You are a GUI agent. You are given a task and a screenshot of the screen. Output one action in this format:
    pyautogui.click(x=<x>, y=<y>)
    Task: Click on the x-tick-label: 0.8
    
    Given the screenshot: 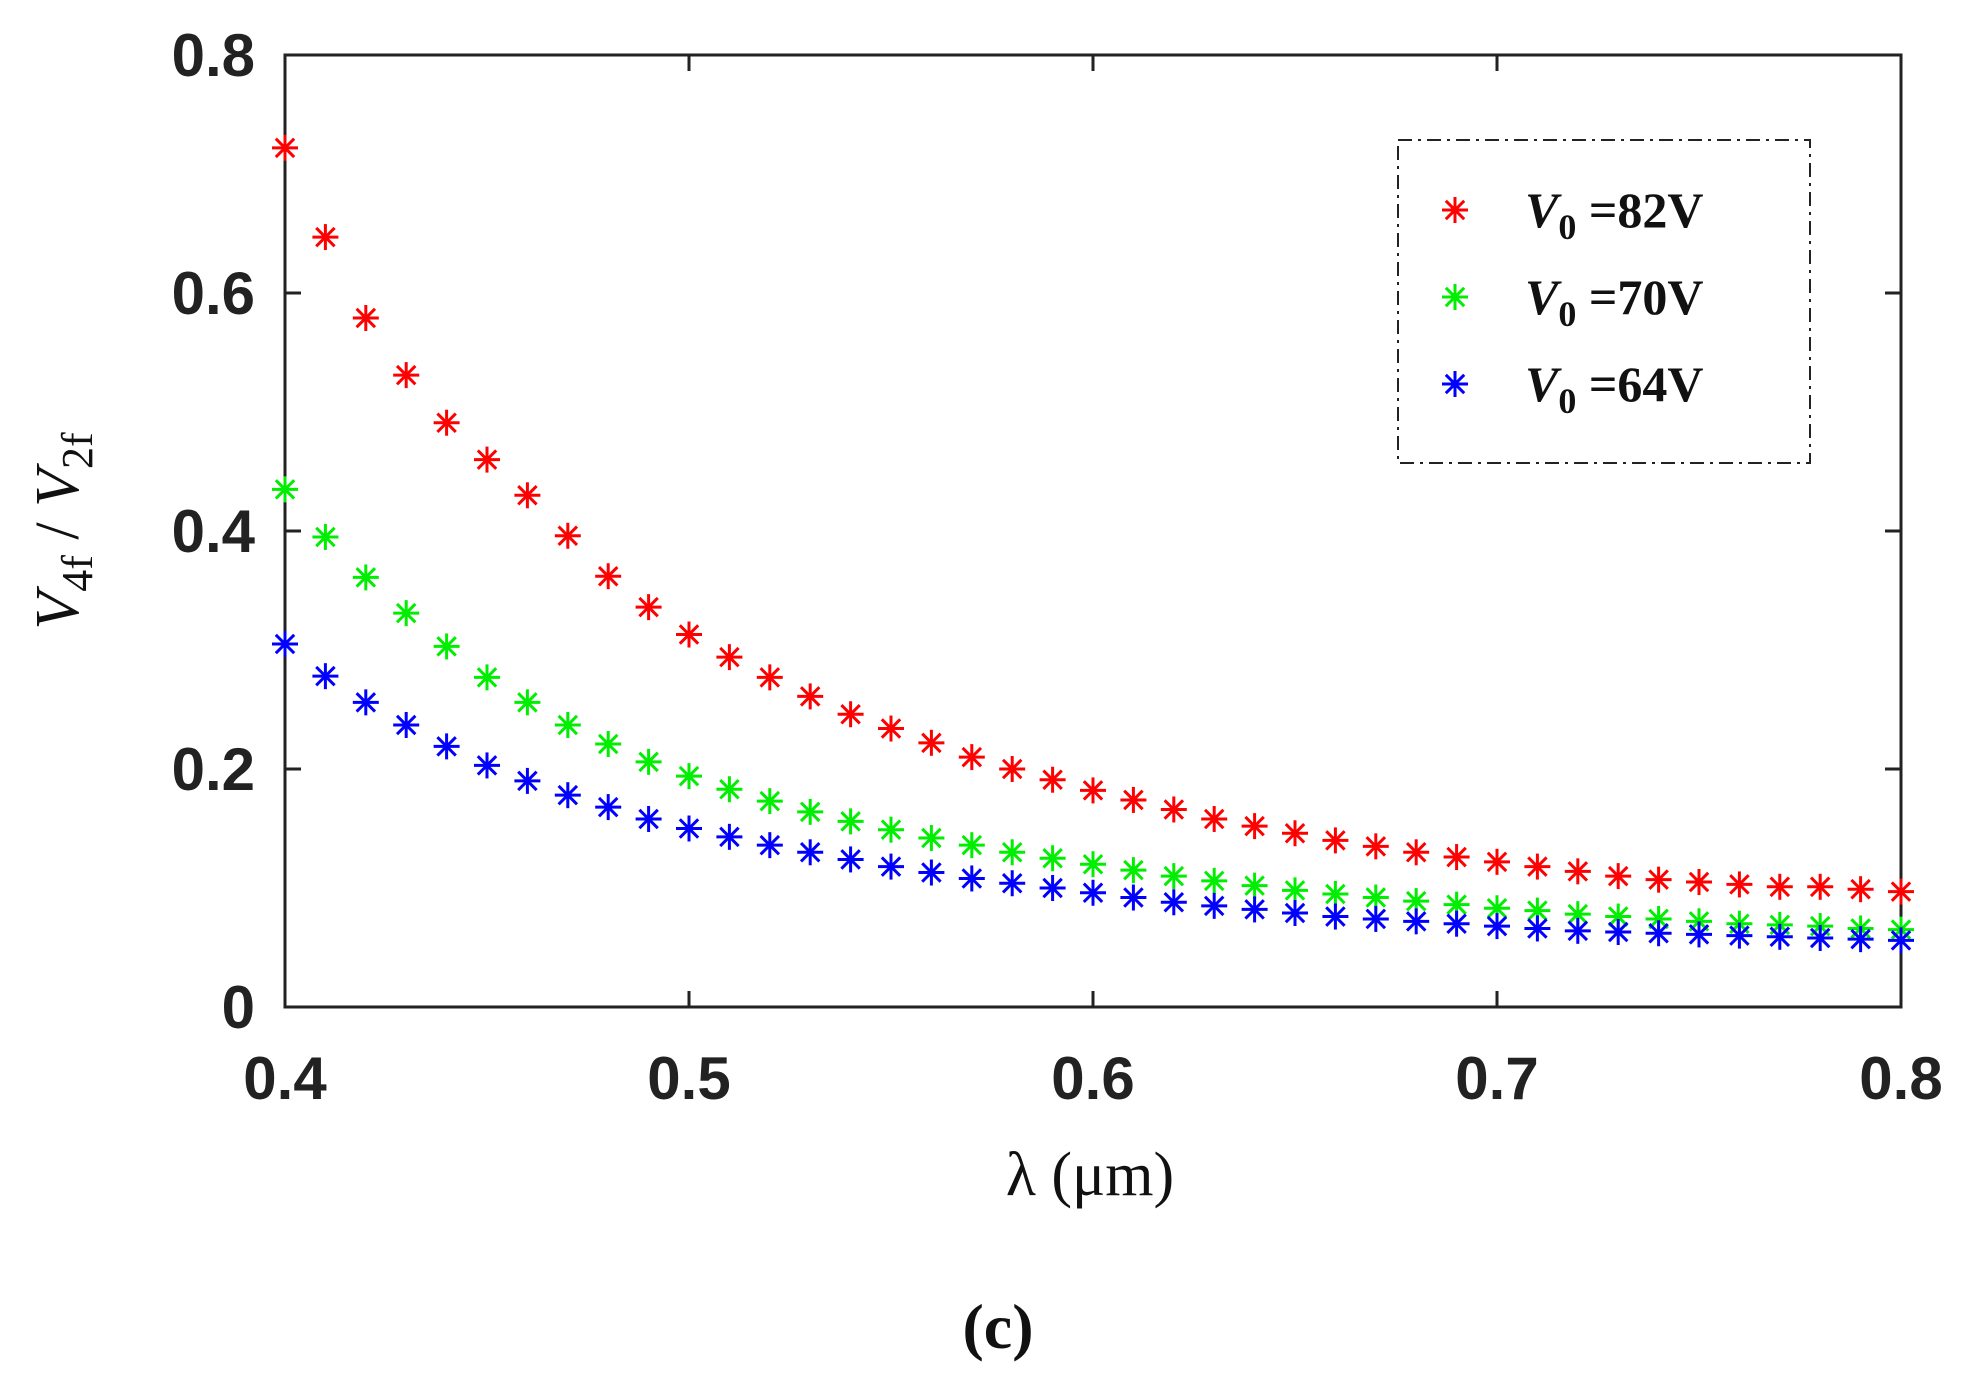 What is the action you would take?
    pyautogui.click(x=1900, y=1078)
    